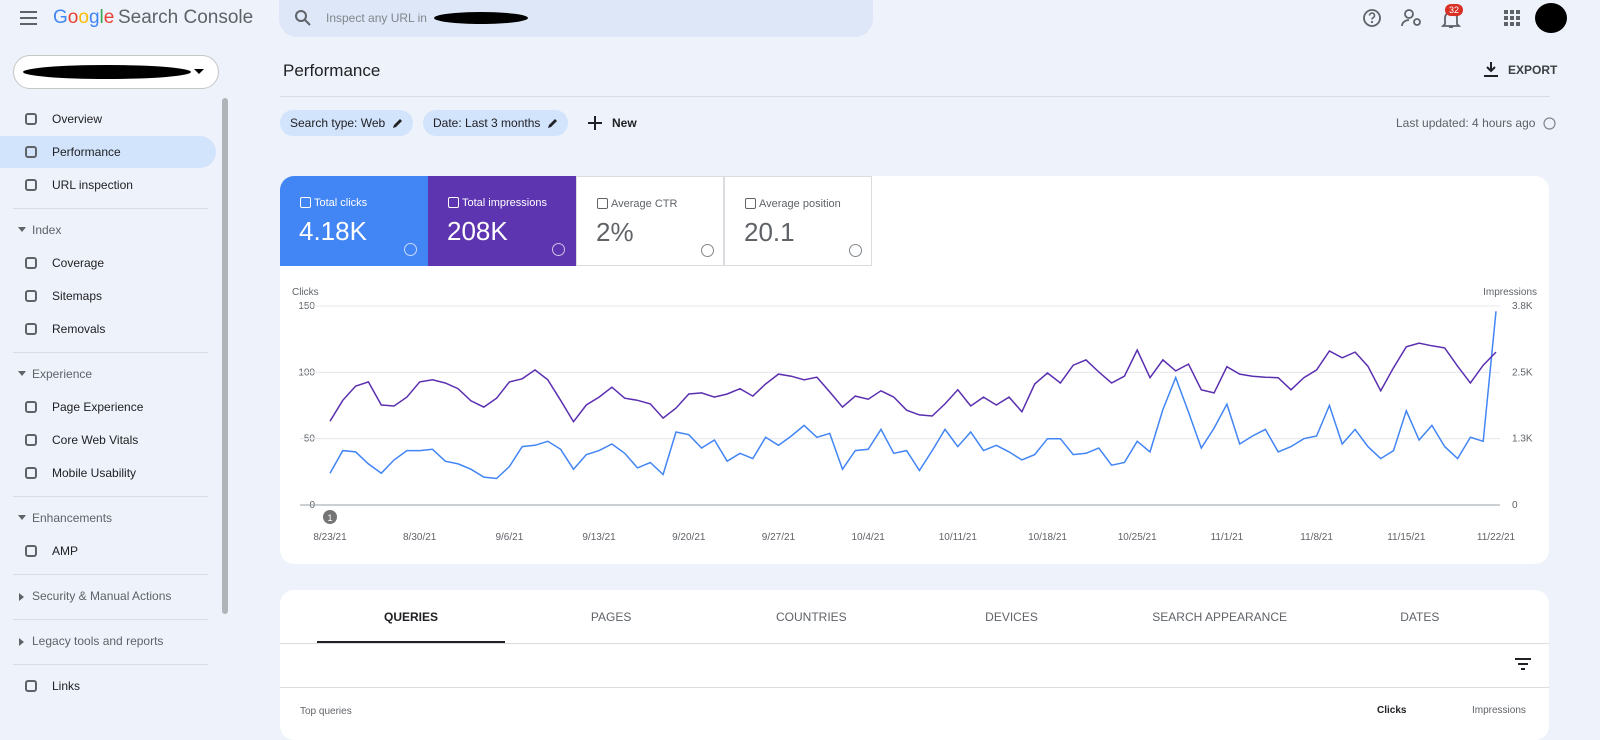  What do you see at coordinates (29, 18) in the screenshot?
I see `menu-icon` at bounding box center [29, 18].